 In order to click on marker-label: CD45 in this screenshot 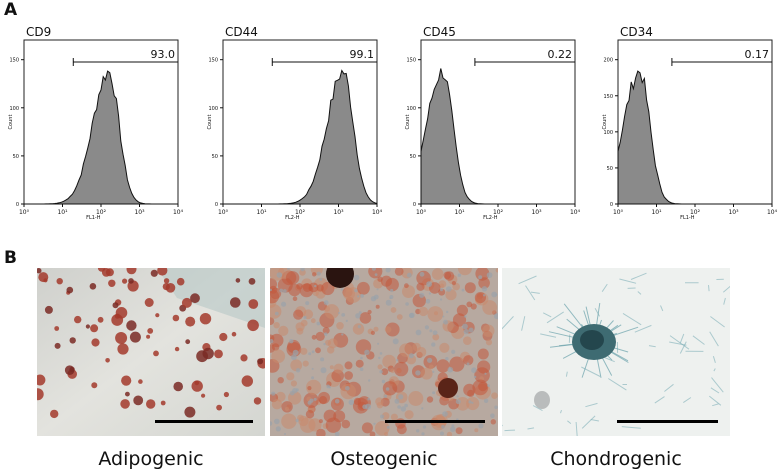, I will do `click(439, 32)`.